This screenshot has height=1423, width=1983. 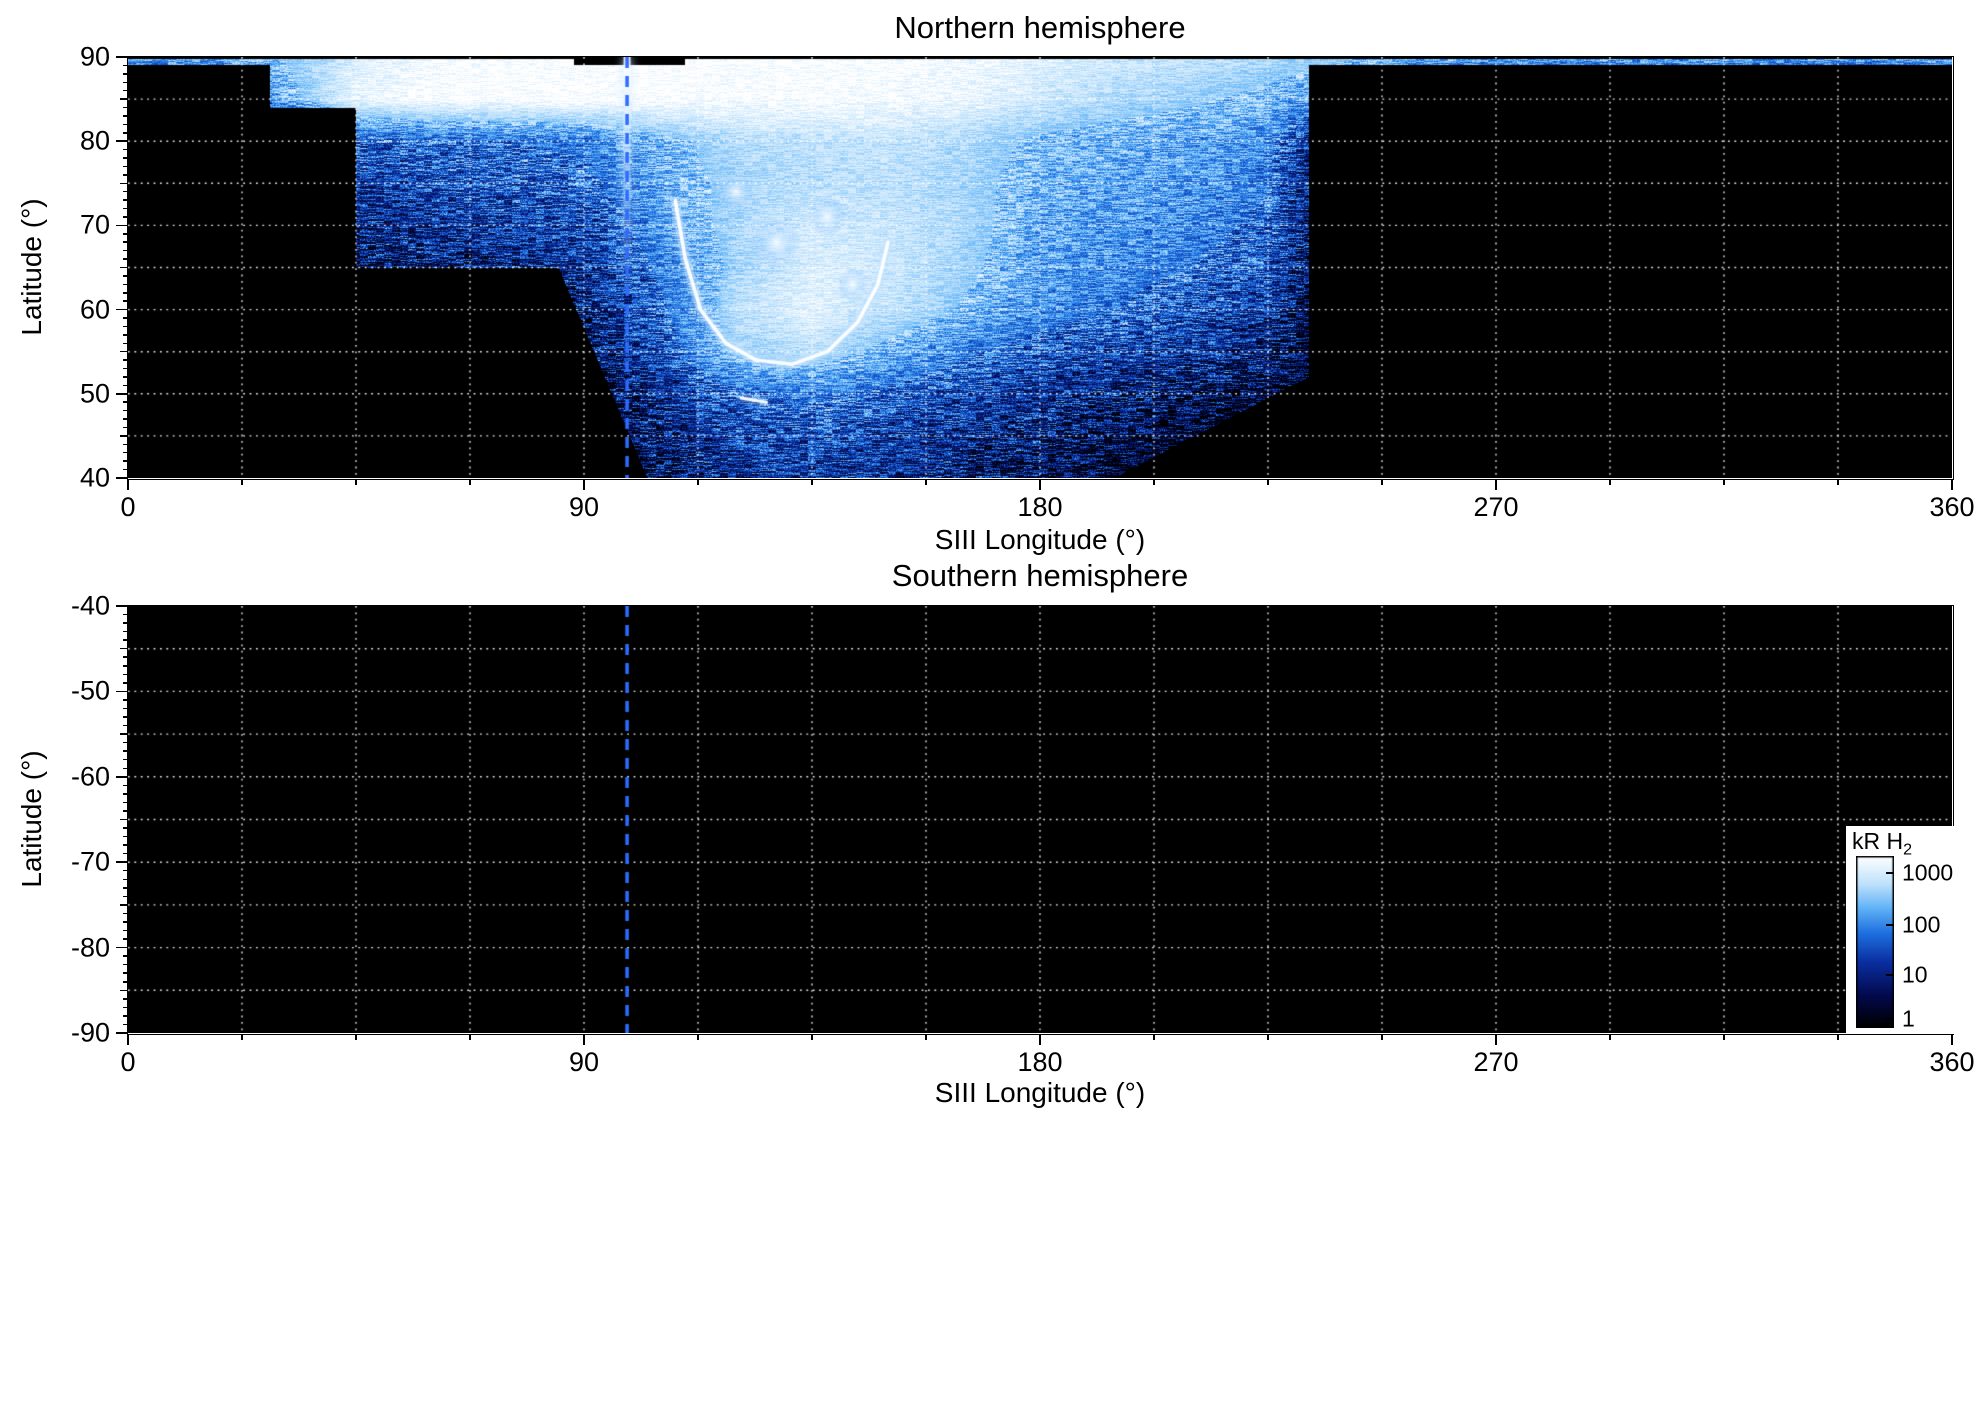 What do you see at coordinates (90, 690) in the screenshot?
I see `y-tick-label: -50` at bounding box center [90, 690].